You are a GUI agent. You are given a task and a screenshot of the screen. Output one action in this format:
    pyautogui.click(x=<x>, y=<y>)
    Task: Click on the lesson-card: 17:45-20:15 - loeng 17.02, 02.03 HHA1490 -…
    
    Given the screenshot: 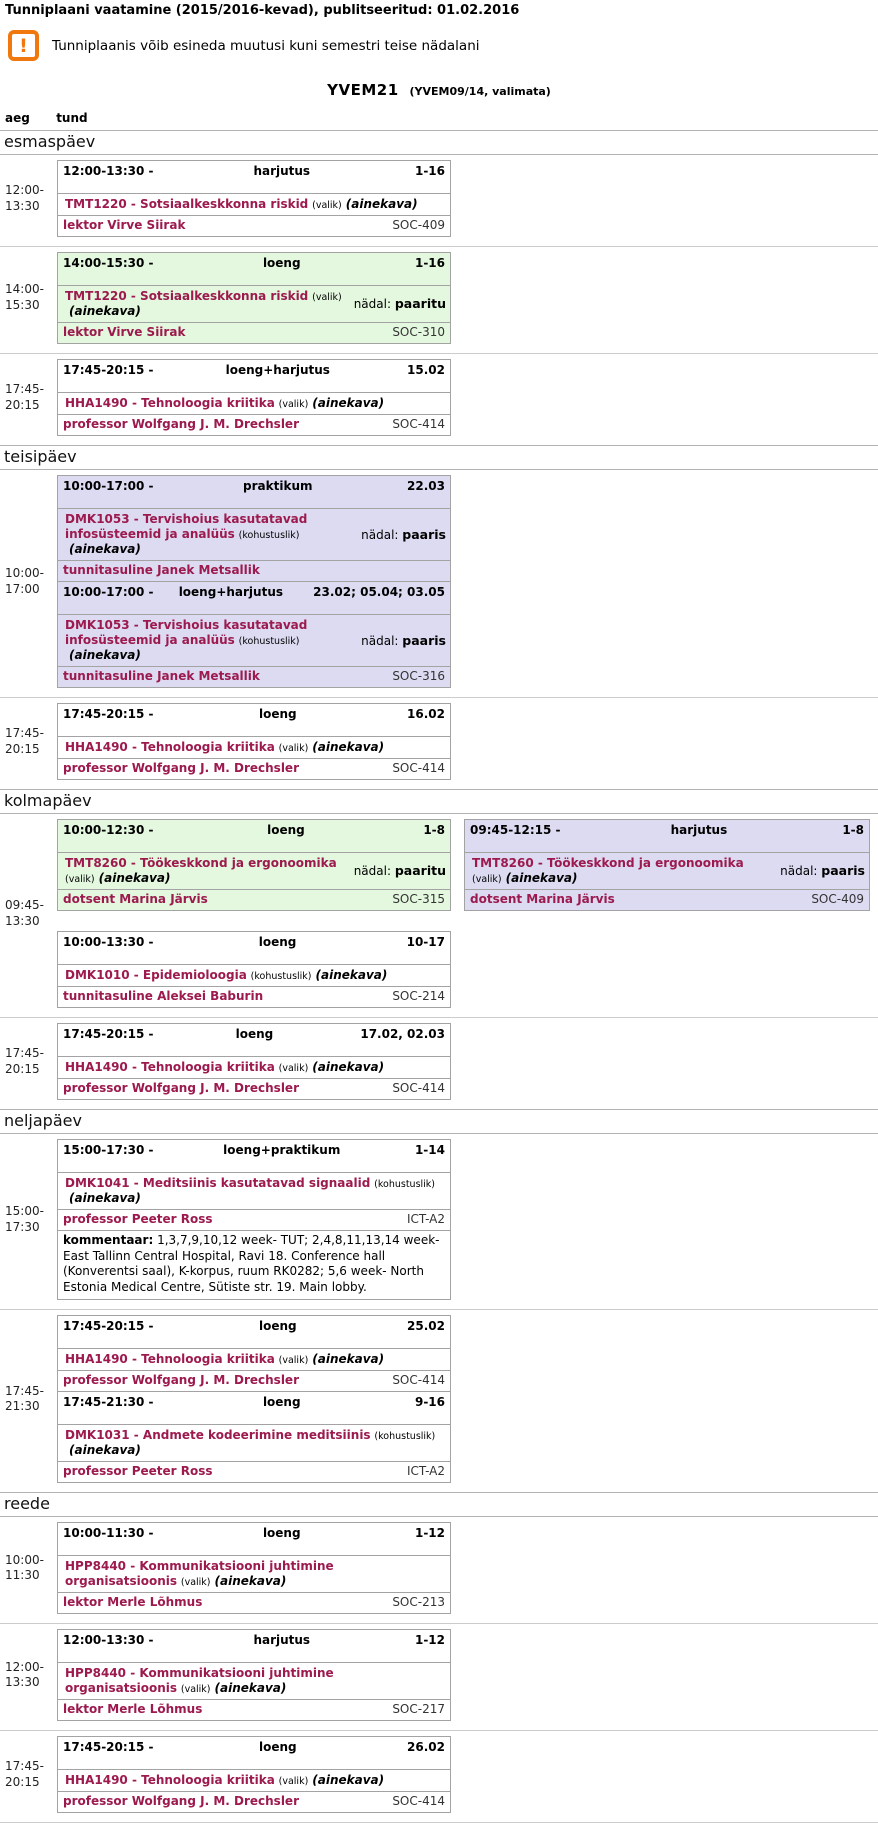 What is the action you would take?
    pyautogui.click(x=254, y=1061)
    